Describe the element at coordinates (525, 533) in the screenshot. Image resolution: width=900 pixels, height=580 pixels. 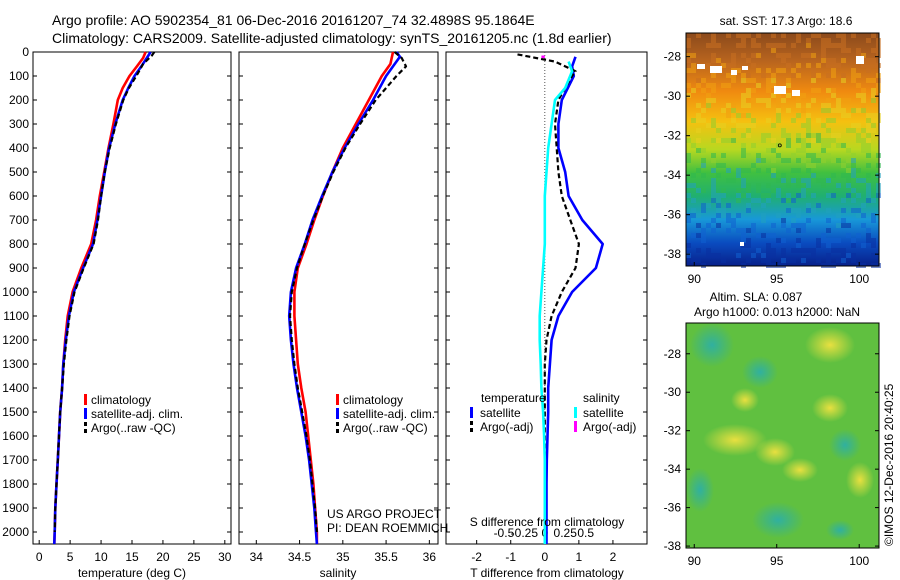
I see `s-tick-label: -0.25` at that location.